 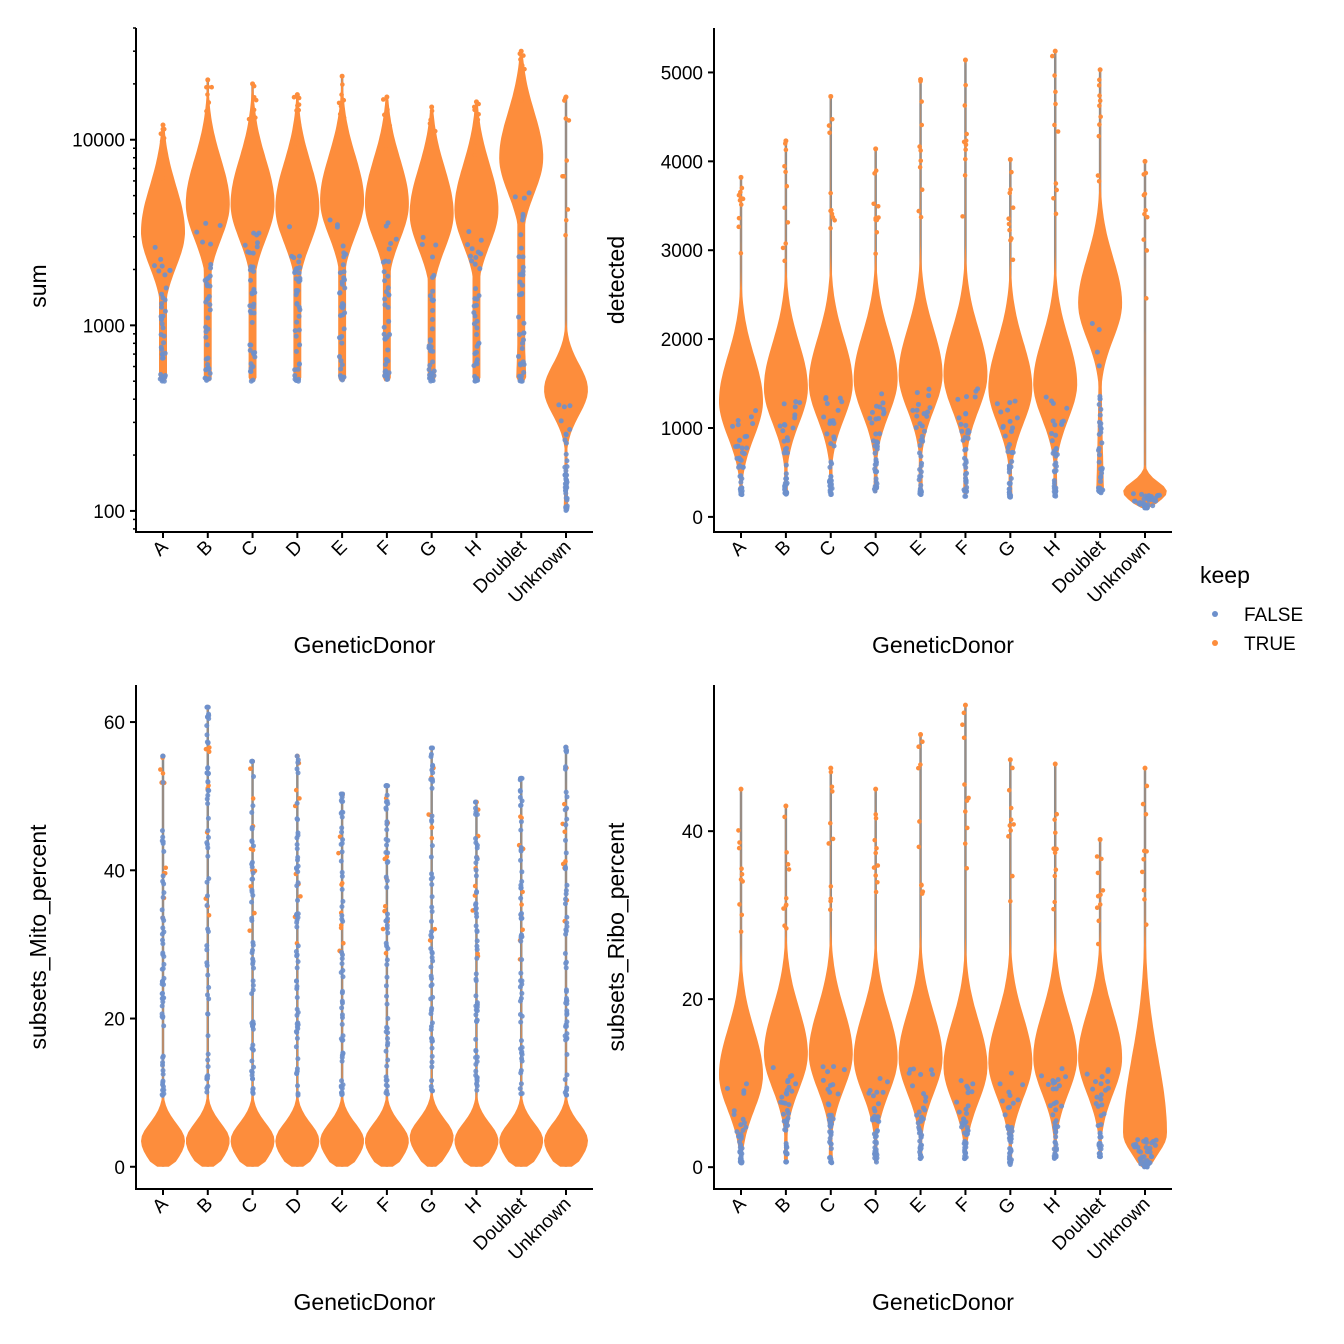 What do you see at coordinates (1215, 643) in the screenshot?
I see `legend-true-key` at bounding box center [1215, 643].